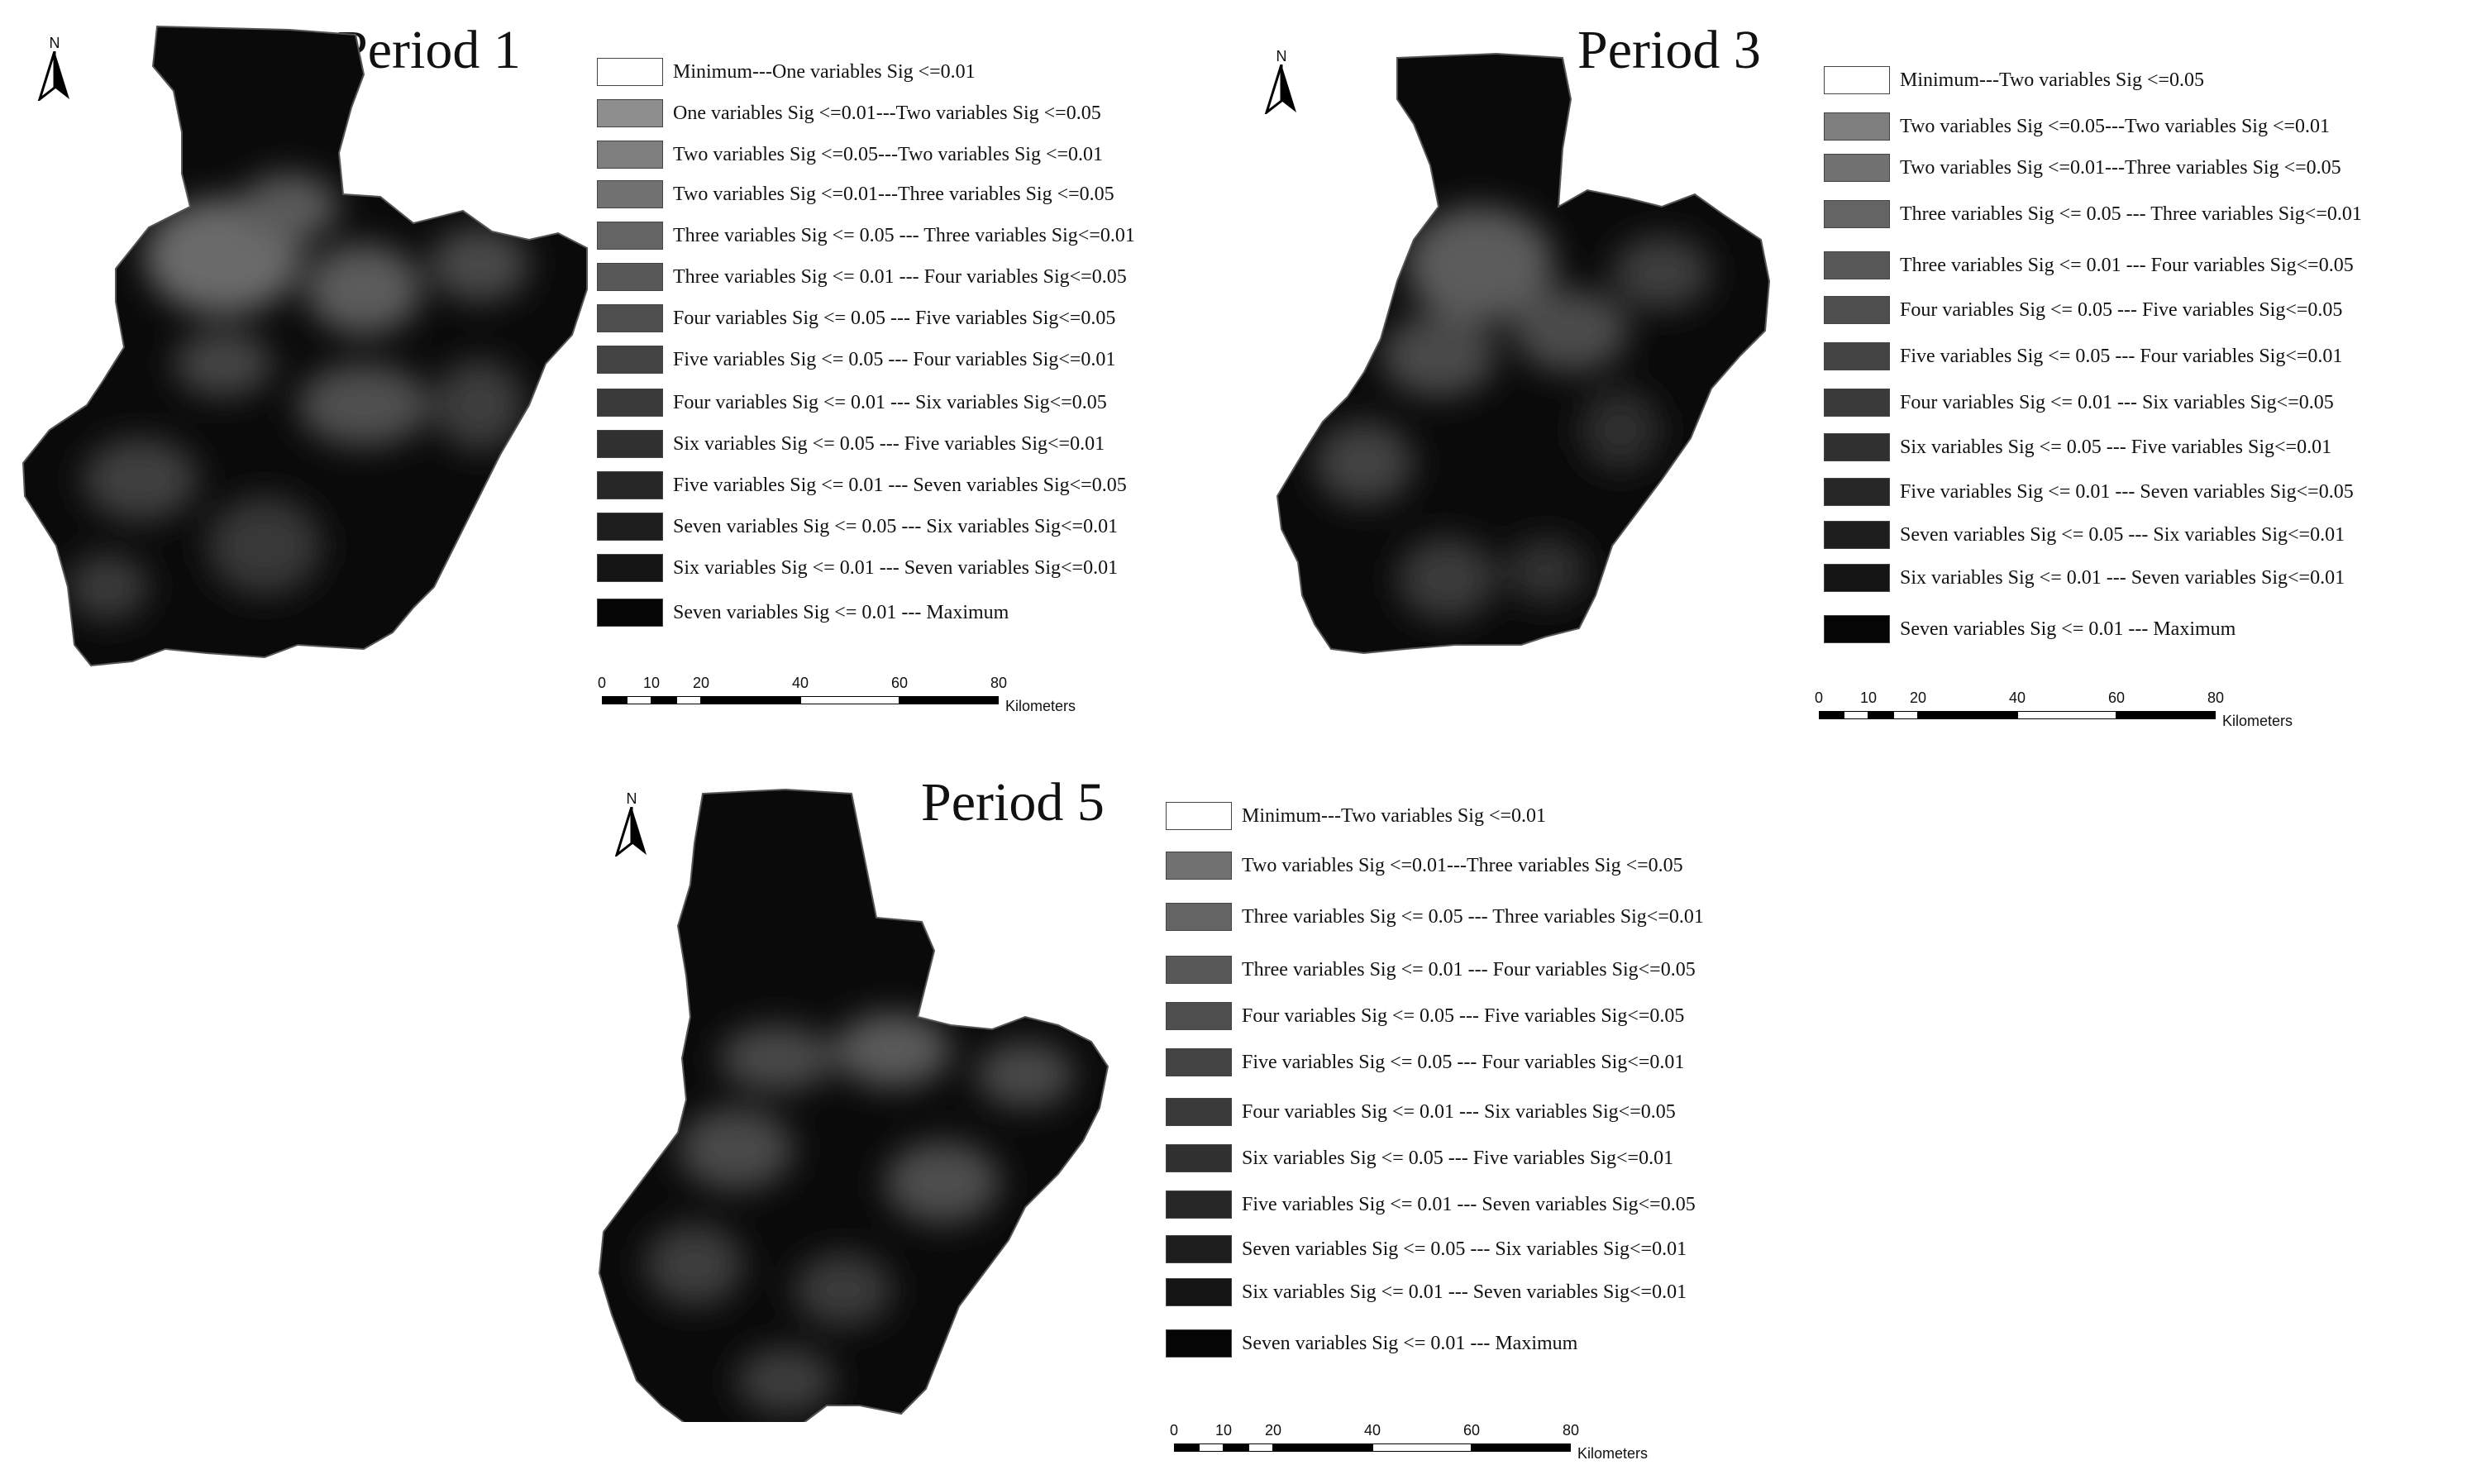 Image resolution: width=2467 pixels, height=1484 pixels. Describe the element at coordinates (1394, 816) in the screenshot. I see `legend-label: Minimum---Two variables Sig <=0.01` at that location.